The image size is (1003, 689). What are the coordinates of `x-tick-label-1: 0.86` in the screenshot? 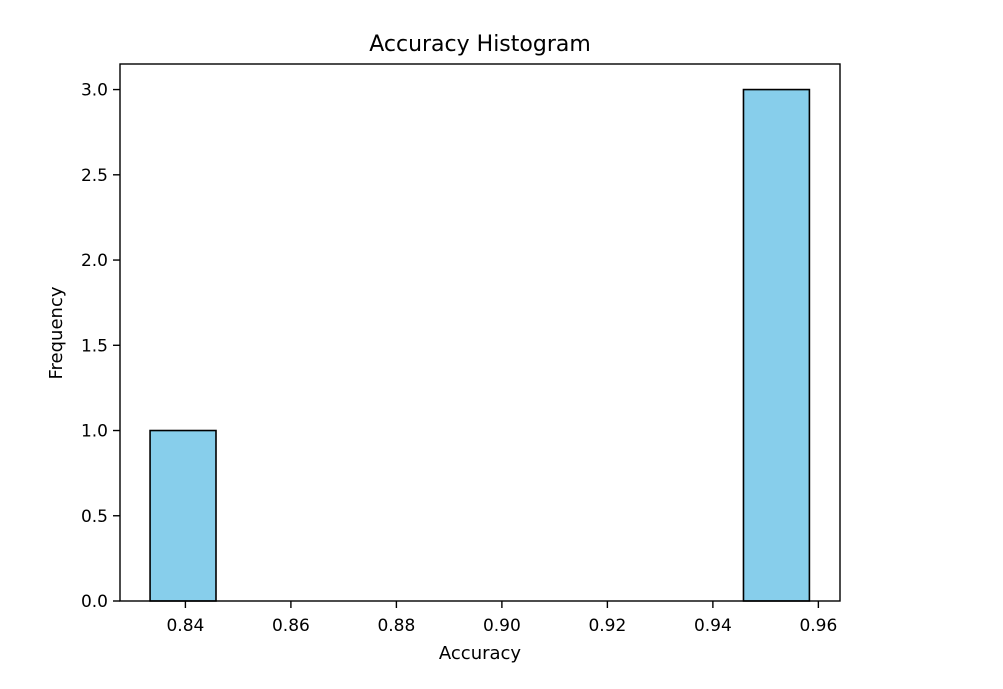 It's located at (291, 626).